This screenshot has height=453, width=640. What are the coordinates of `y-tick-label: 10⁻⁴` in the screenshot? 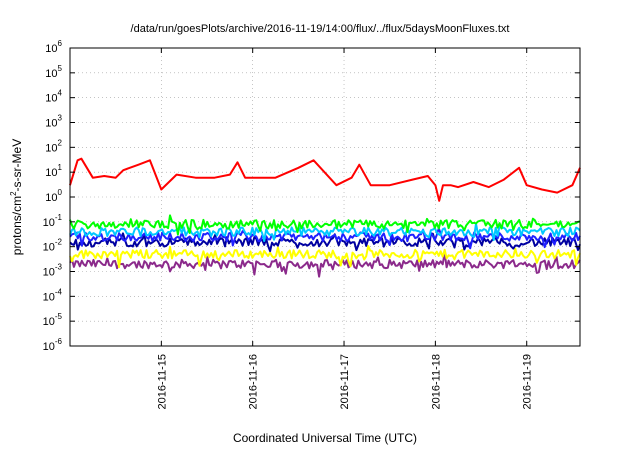 It's located at (53, 295).